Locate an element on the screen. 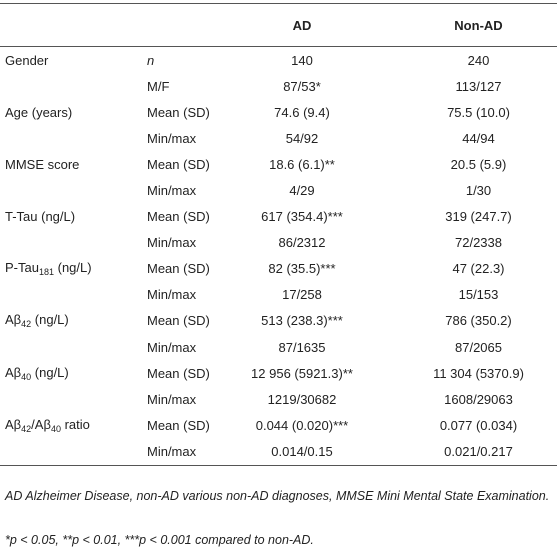 The image size is (557, 551). label-part: T-Tau (ng/L) is located at coordinates (40, 217).